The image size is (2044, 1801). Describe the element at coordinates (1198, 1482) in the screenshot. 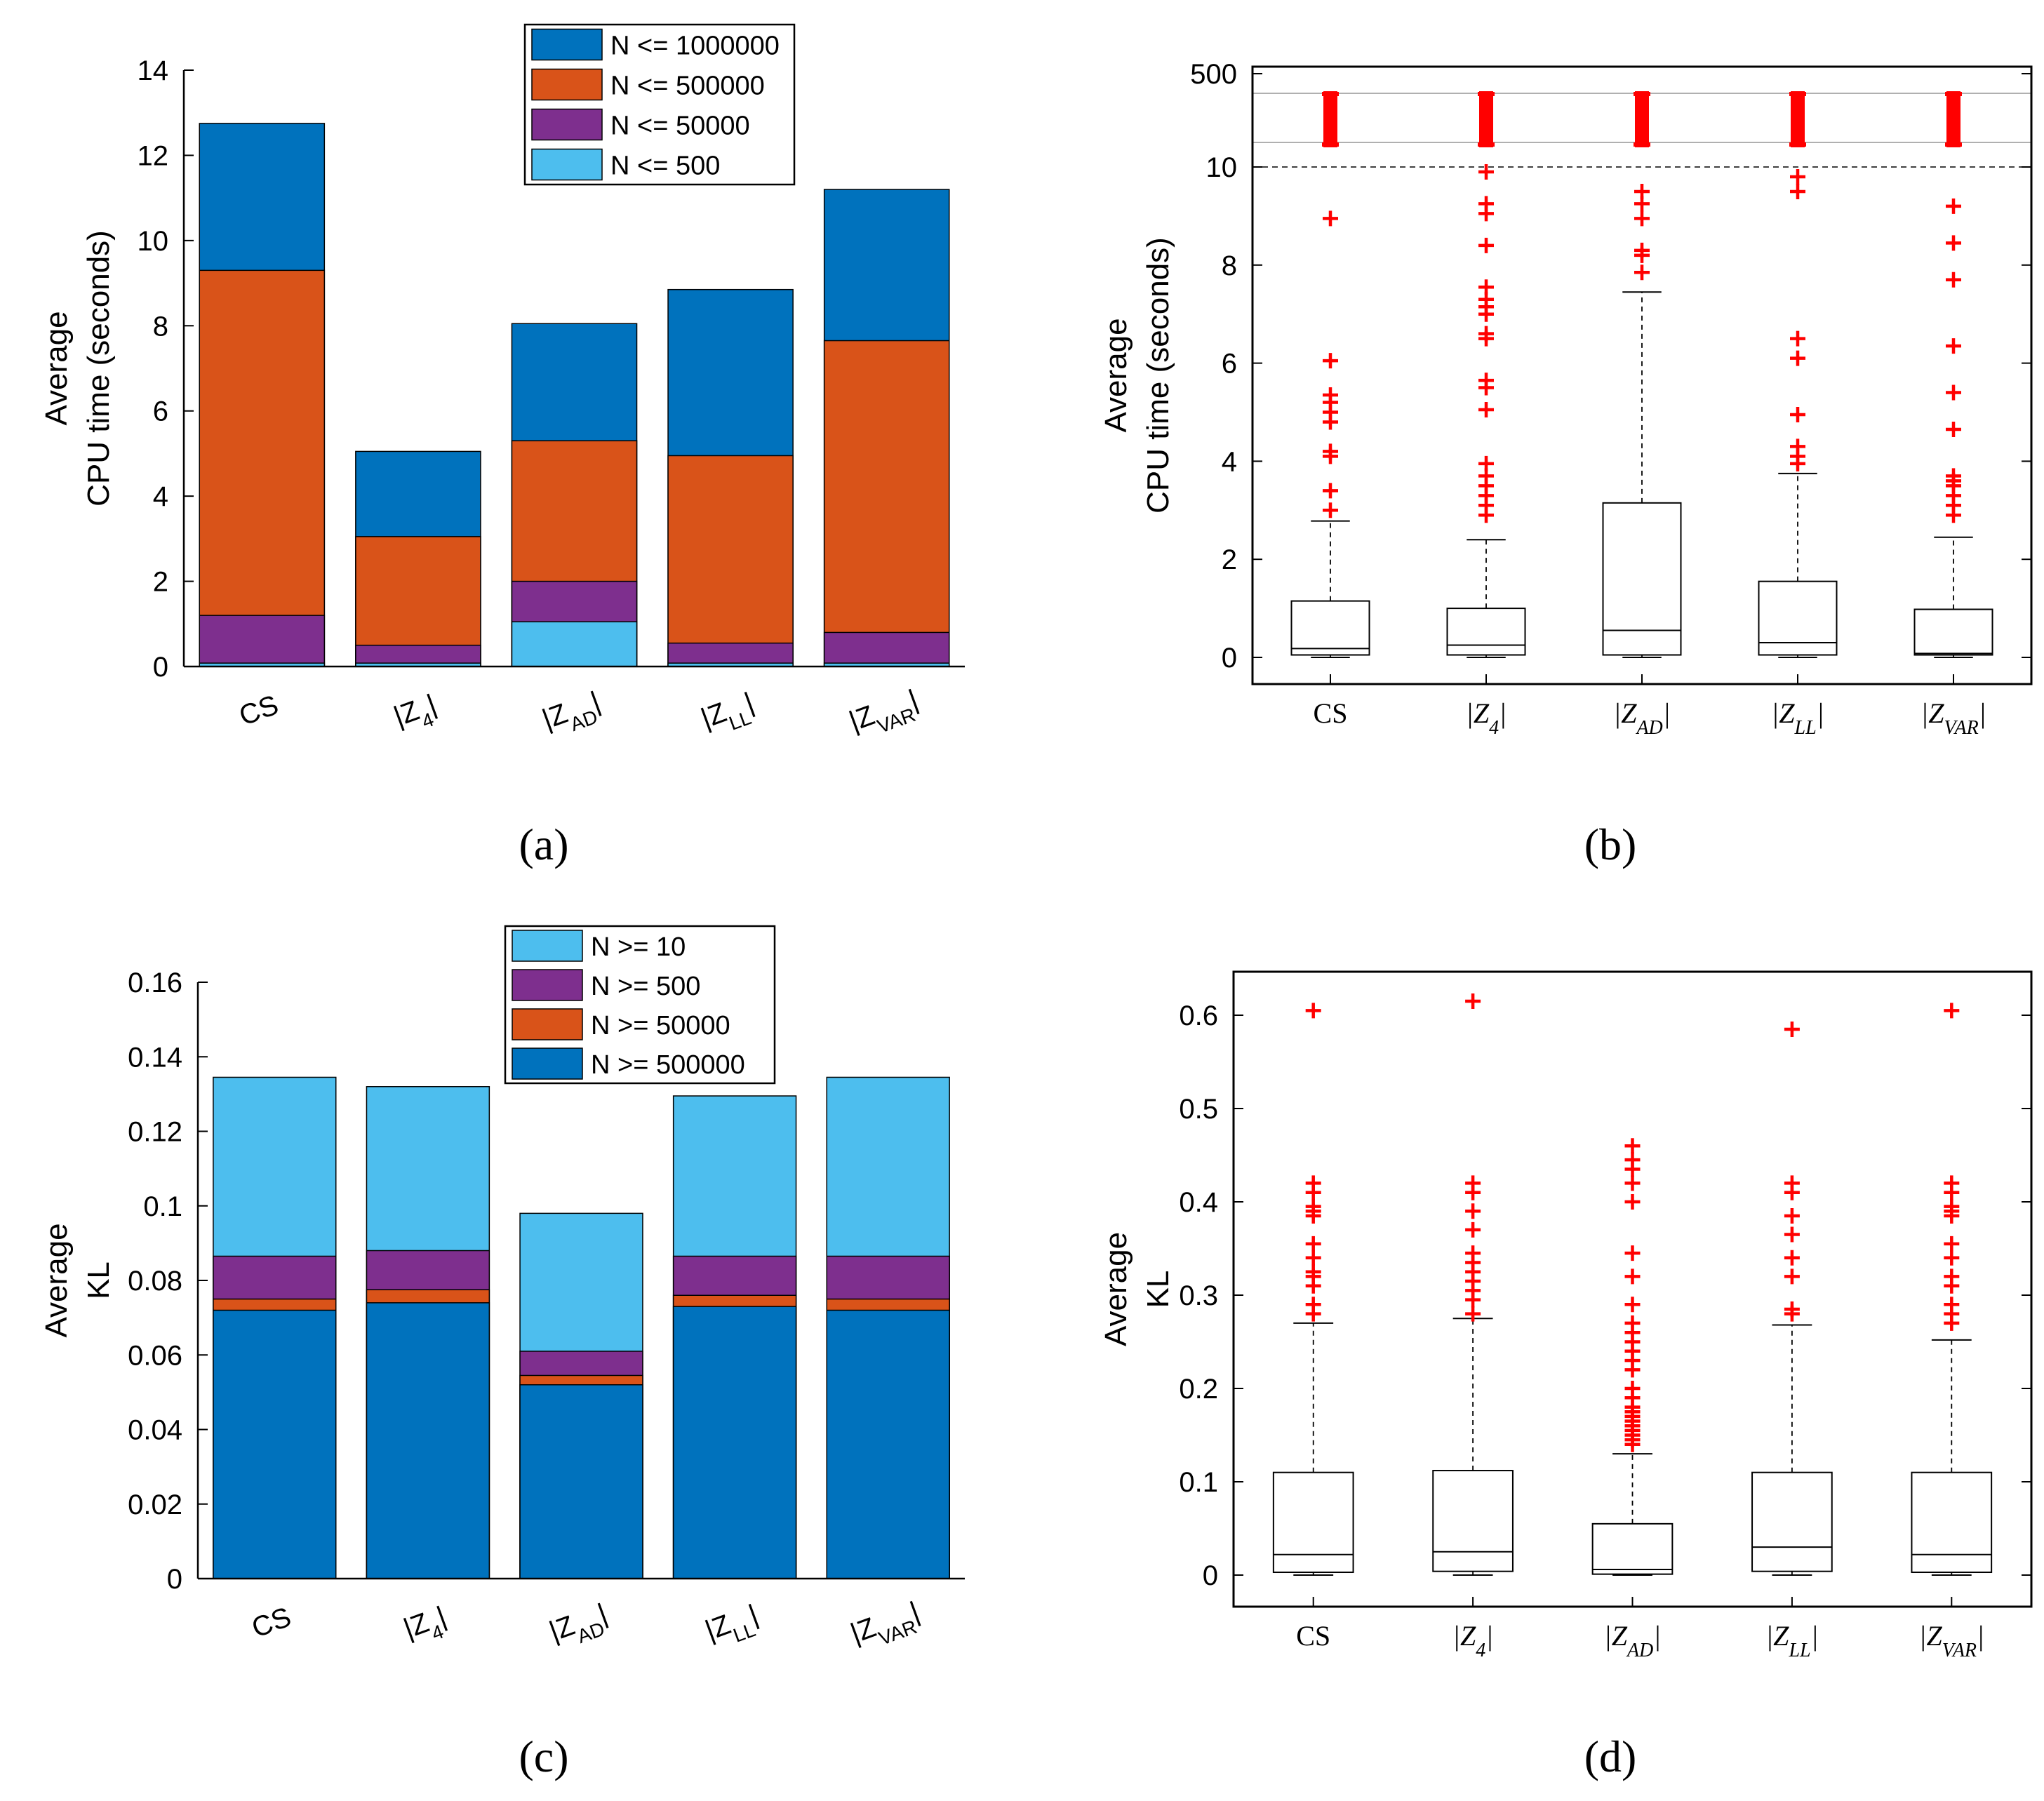

I see `y-tick-label: 0.1` at that location.